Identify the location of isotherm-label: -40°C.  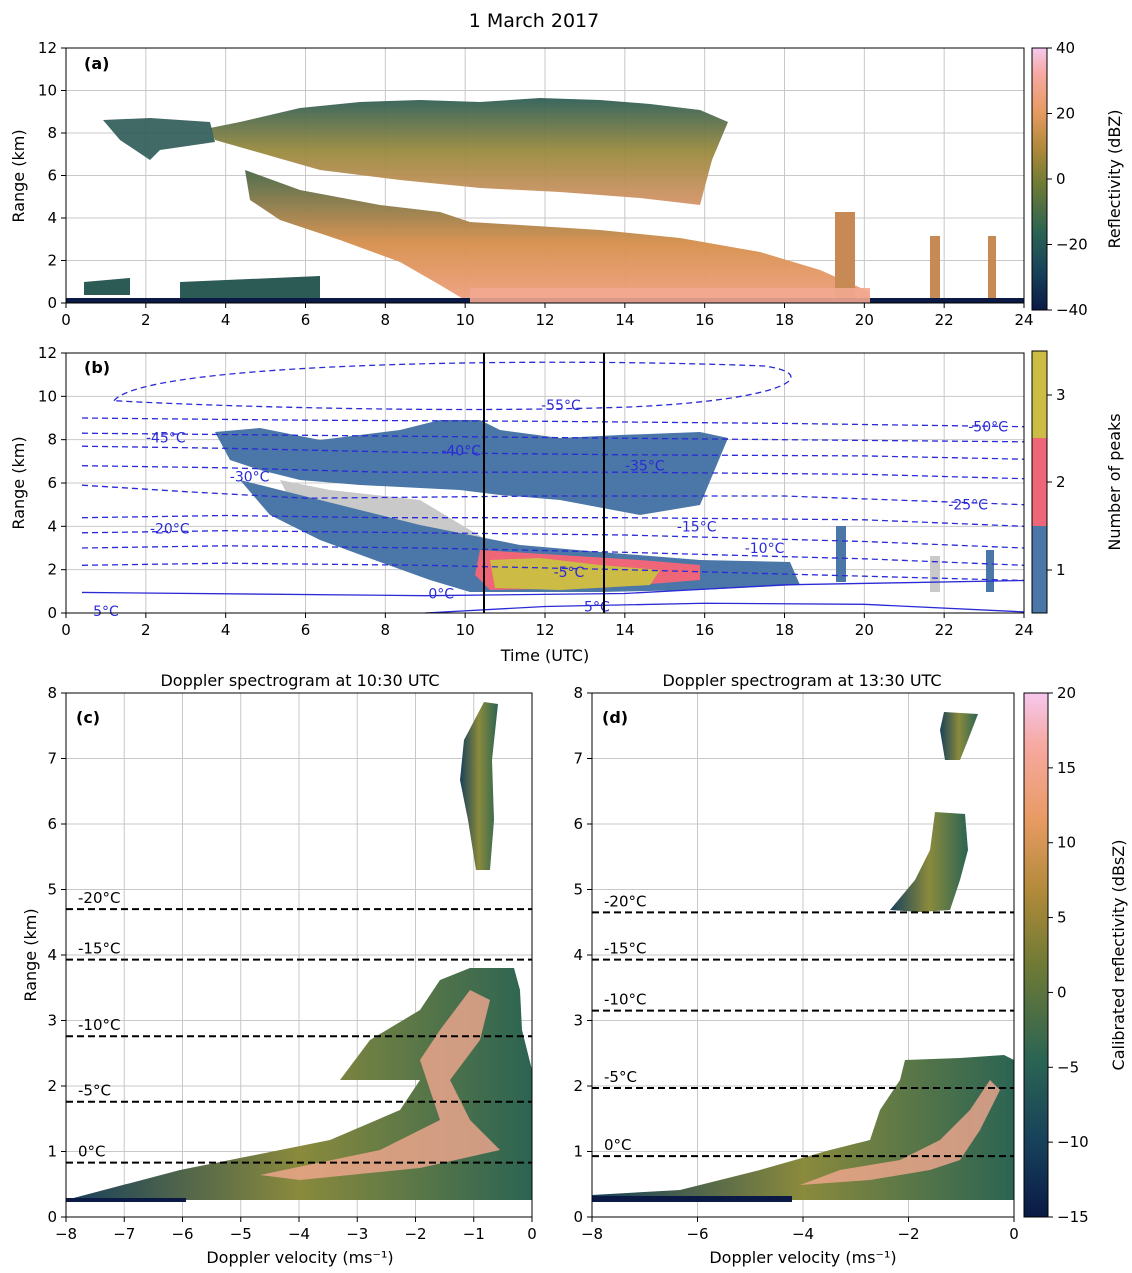
(461, 452).